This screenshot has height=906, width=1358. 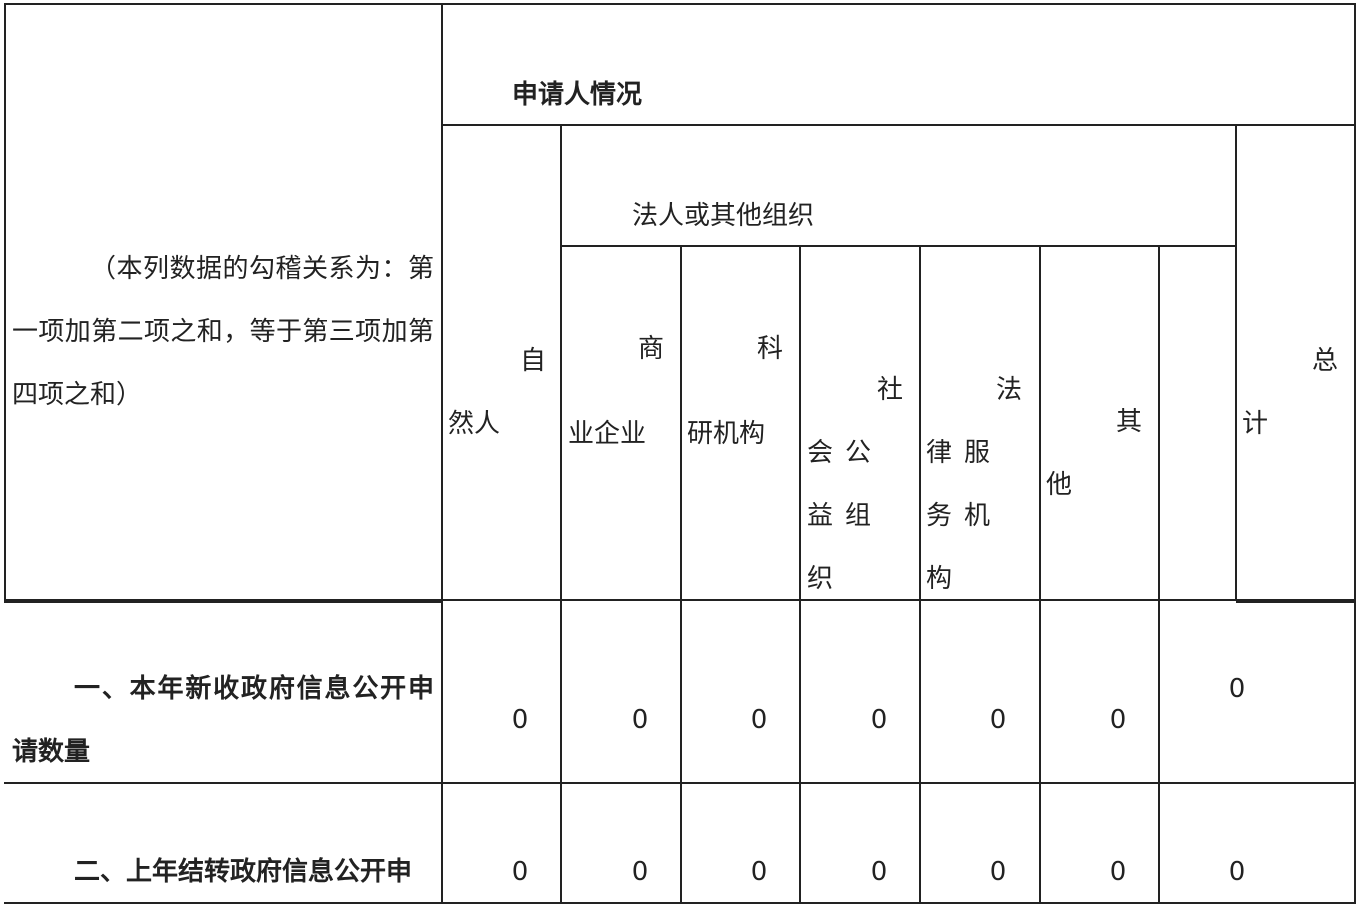 I want to click on header-public-welfare: 社会公益组织, so click(x=861, y=484).